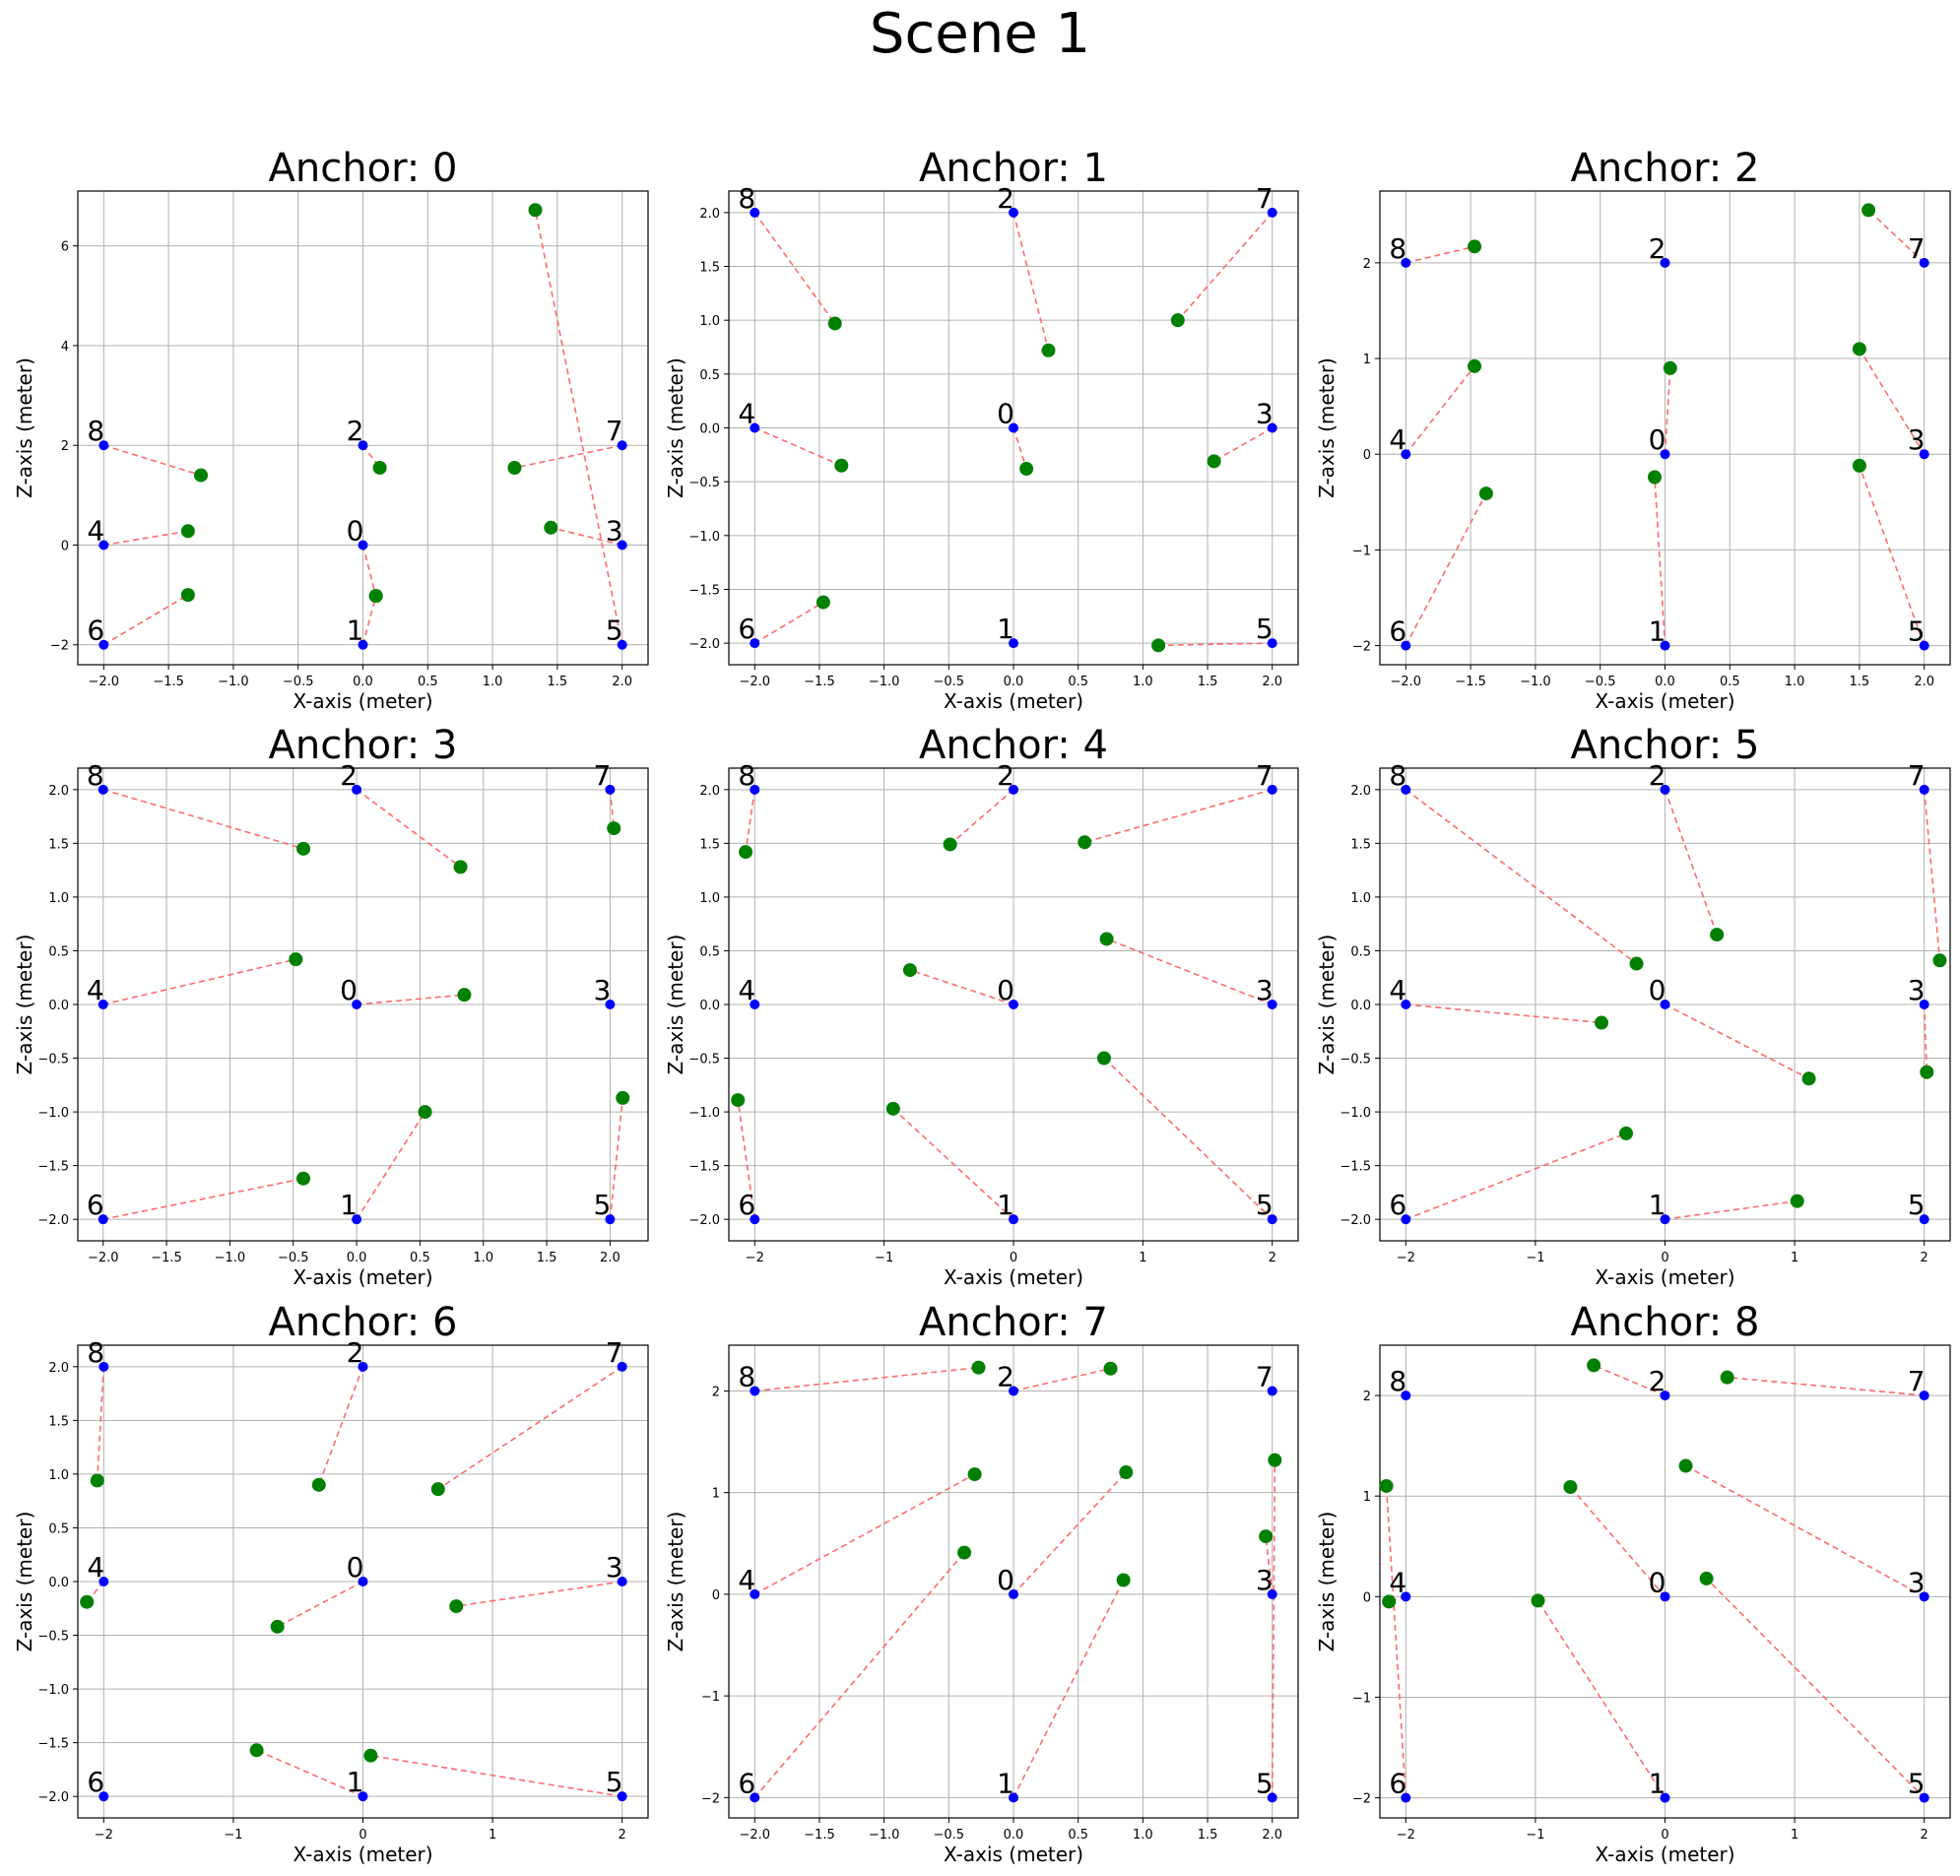 The image size is (1960, 1876). What do you see at coordinates (710, 1698) in the screenshot?
I see `y-tick-label: −1` at bounding box center [710, 1698].